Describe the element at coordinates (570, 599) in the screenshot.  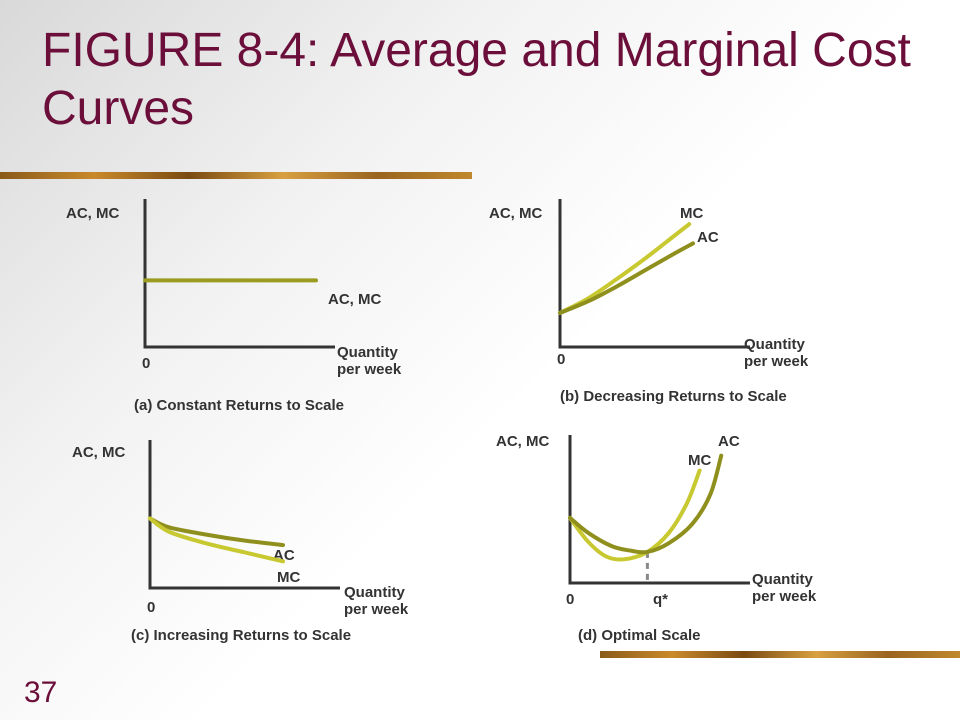
I see `origin-label-panel-4: 0` at that location.